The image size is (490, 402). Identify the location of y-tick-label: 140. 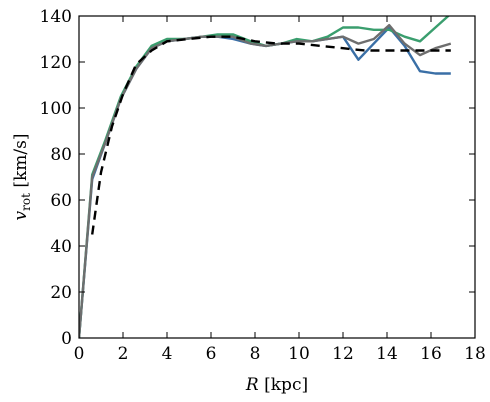
(56, 17).